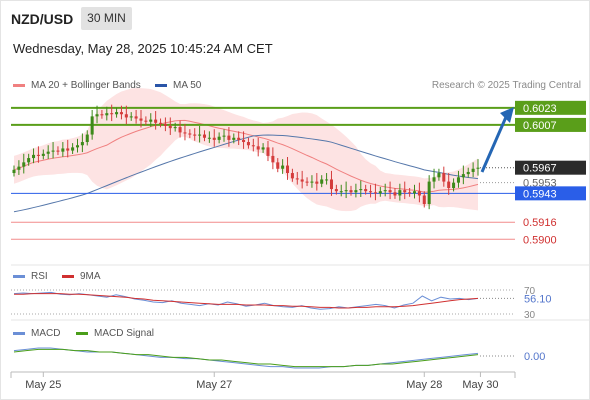 This screenshot has width=590, height=400. What do you see at coordinates (19, 85) in the screenshot?
I see `bollinger-swatch` at bounding box center [19, 85].